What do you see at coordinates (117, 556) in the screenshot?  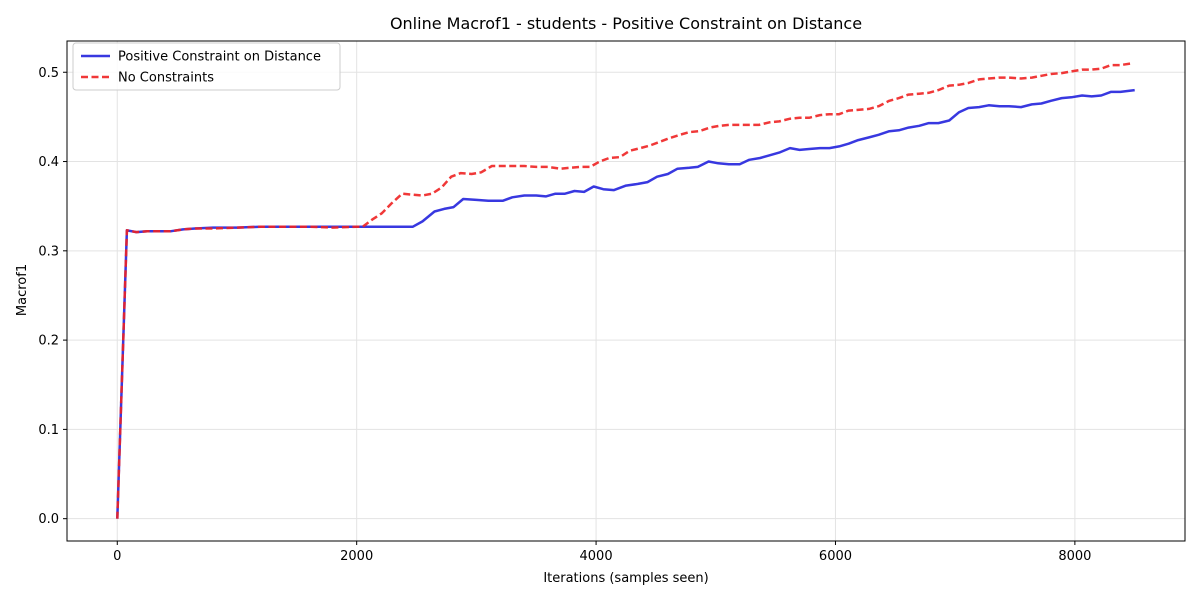 I see `x-tick-label: 0` at bounding box center [117, 556].